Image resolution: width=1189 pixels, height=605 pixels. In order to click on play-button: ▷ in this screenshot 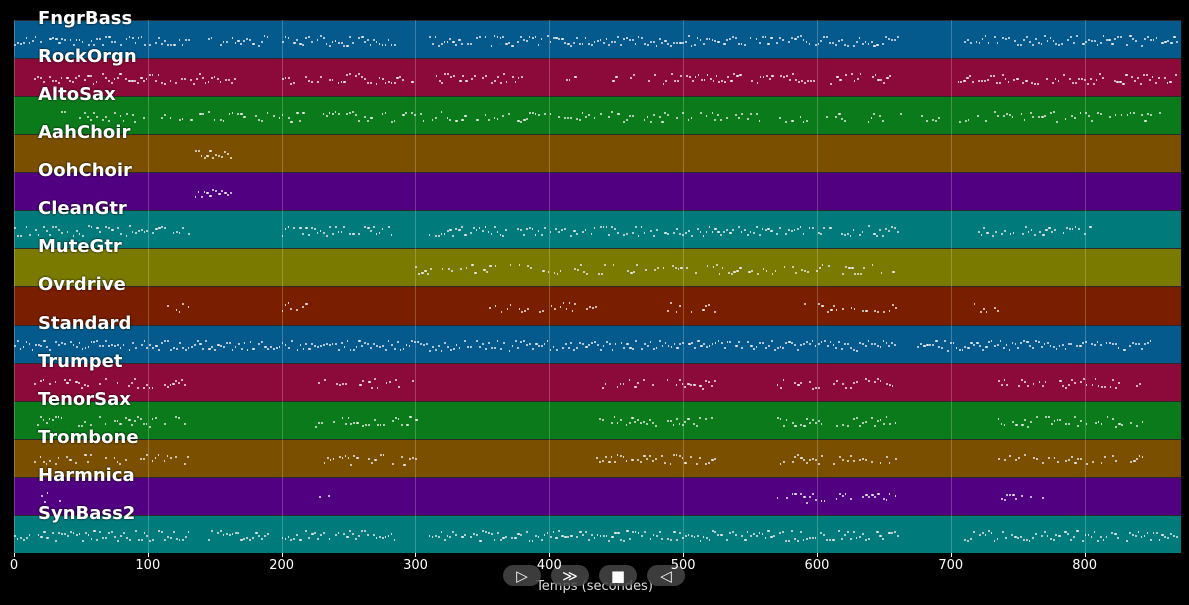, I will do `click(522, 575)`.